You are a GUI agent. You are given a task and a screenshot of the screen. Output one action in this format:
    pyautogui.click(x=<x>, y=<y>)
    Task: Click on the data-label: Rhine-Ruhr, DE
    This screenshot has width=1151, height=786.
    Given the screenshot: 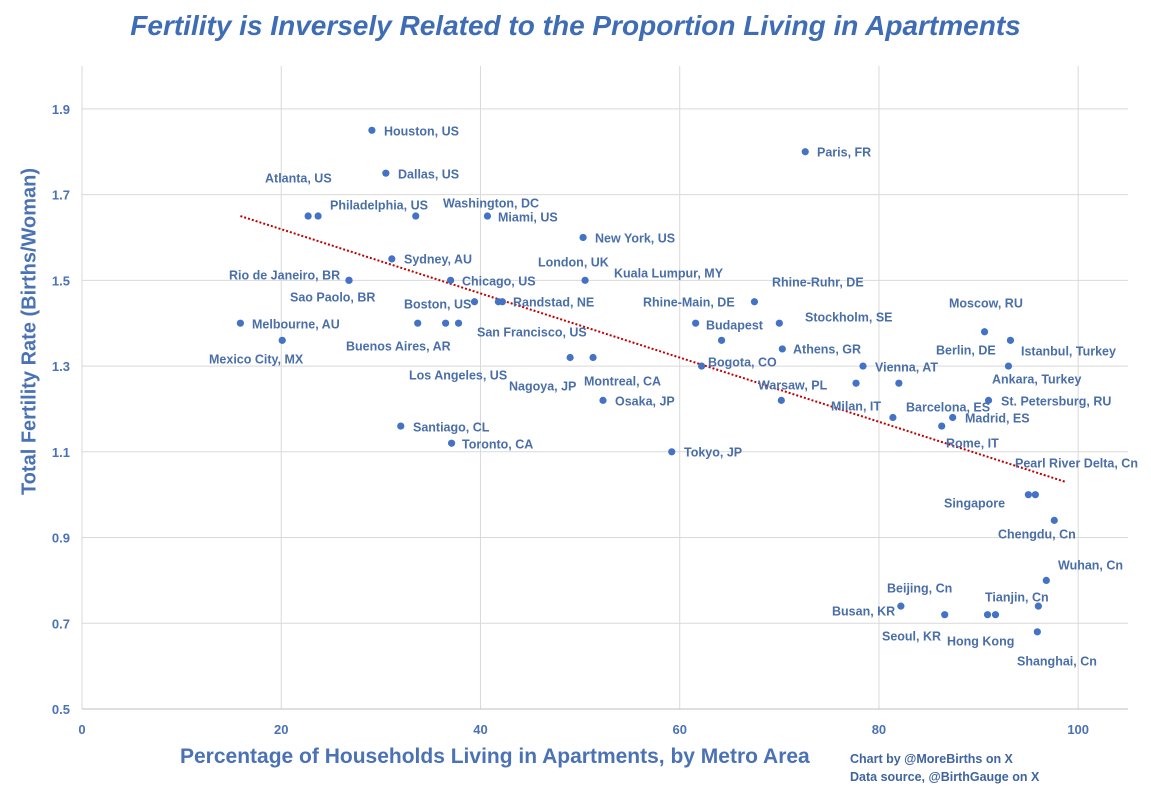 What is the action you would take?
    pyautogui.click(x=818, y=283)
    